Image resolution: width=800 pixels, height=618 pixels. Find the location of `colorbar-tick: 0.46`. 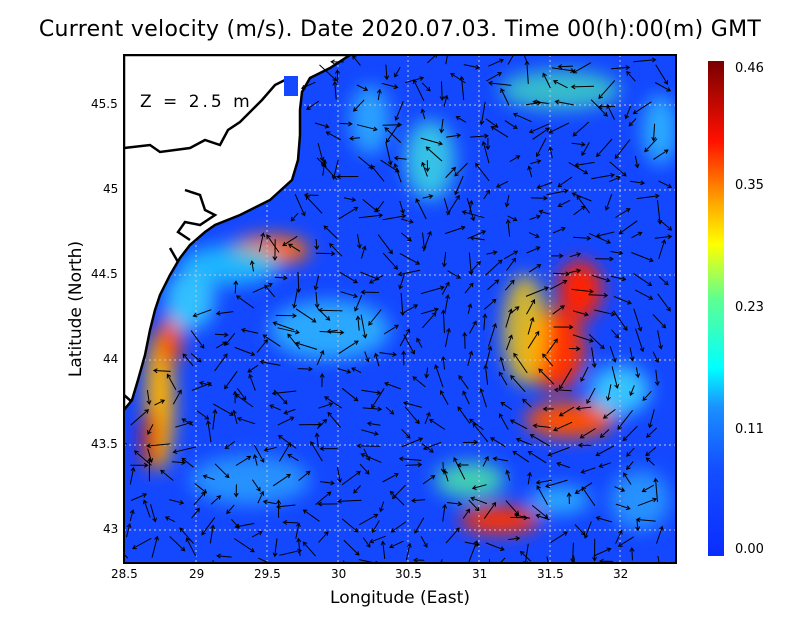

colorbar-tick: 0.46 is located at coordinates (749, 68).